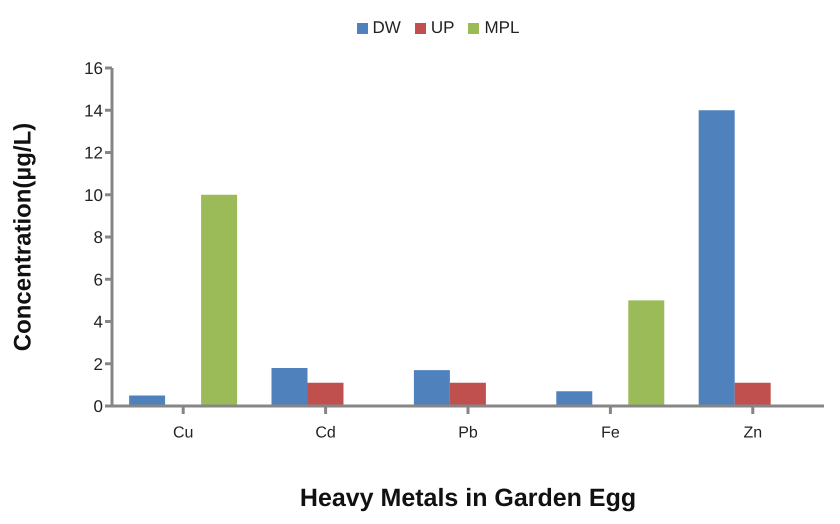 The height and width of the screenshot is (524, 840). I want to click on x-tick-label: Cu, so click(183, 433).